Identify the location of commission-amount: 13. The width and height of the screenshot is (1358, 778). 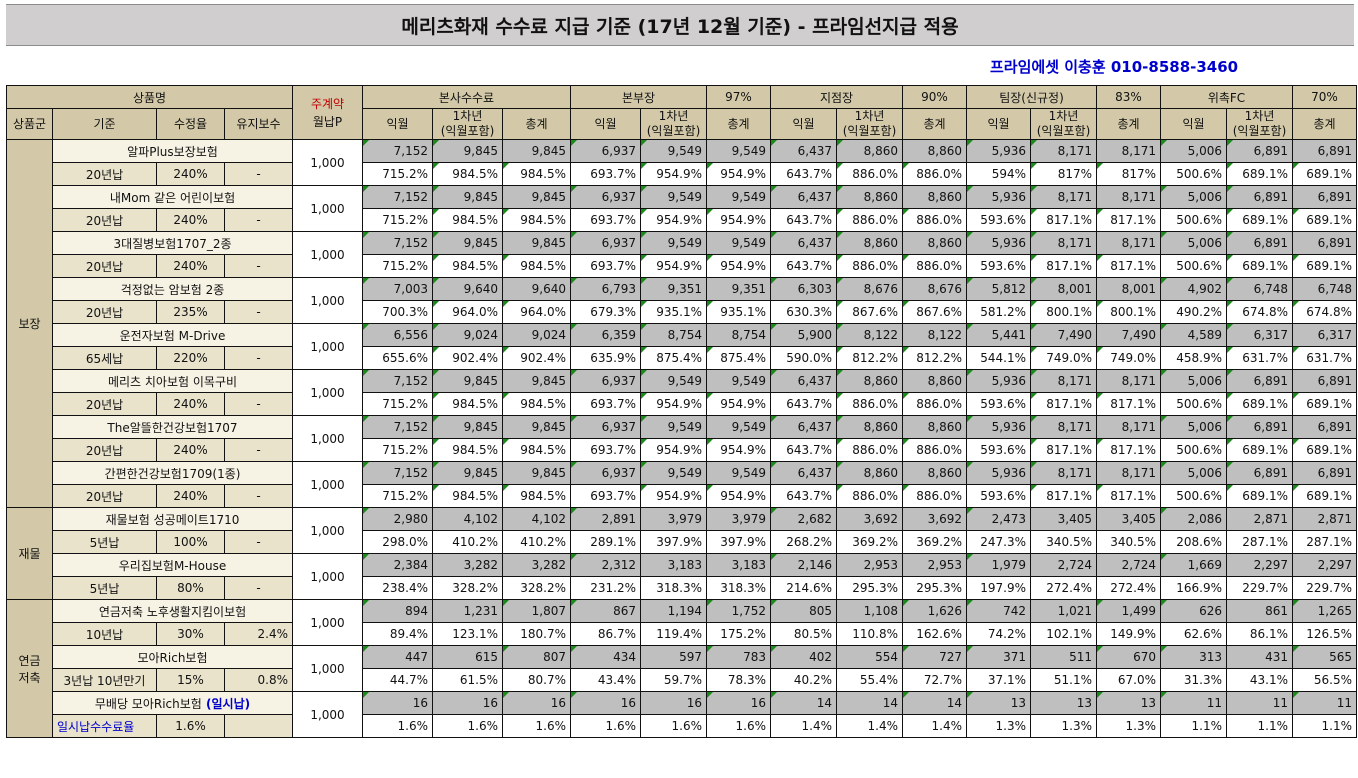
(1128, 703).